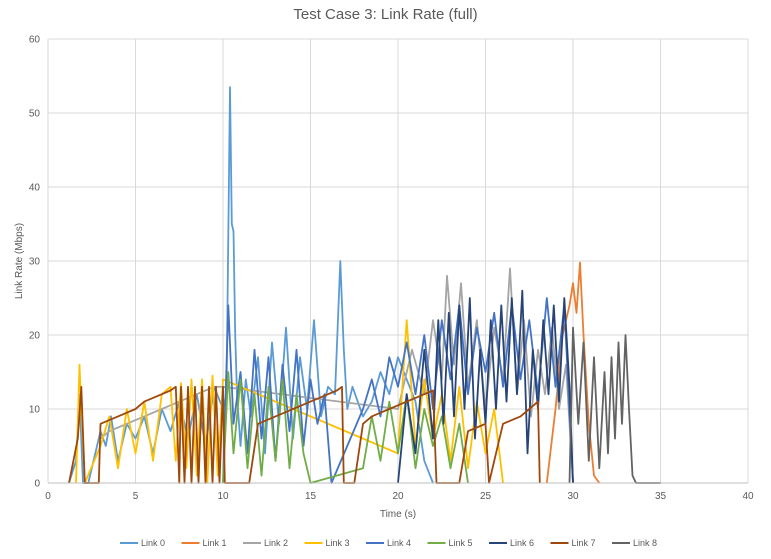 This screenshot has height=559, width=771. Describe the element at coordinates (522, 543) in the screenshot. I see `legend-label: Link 6` at that location.